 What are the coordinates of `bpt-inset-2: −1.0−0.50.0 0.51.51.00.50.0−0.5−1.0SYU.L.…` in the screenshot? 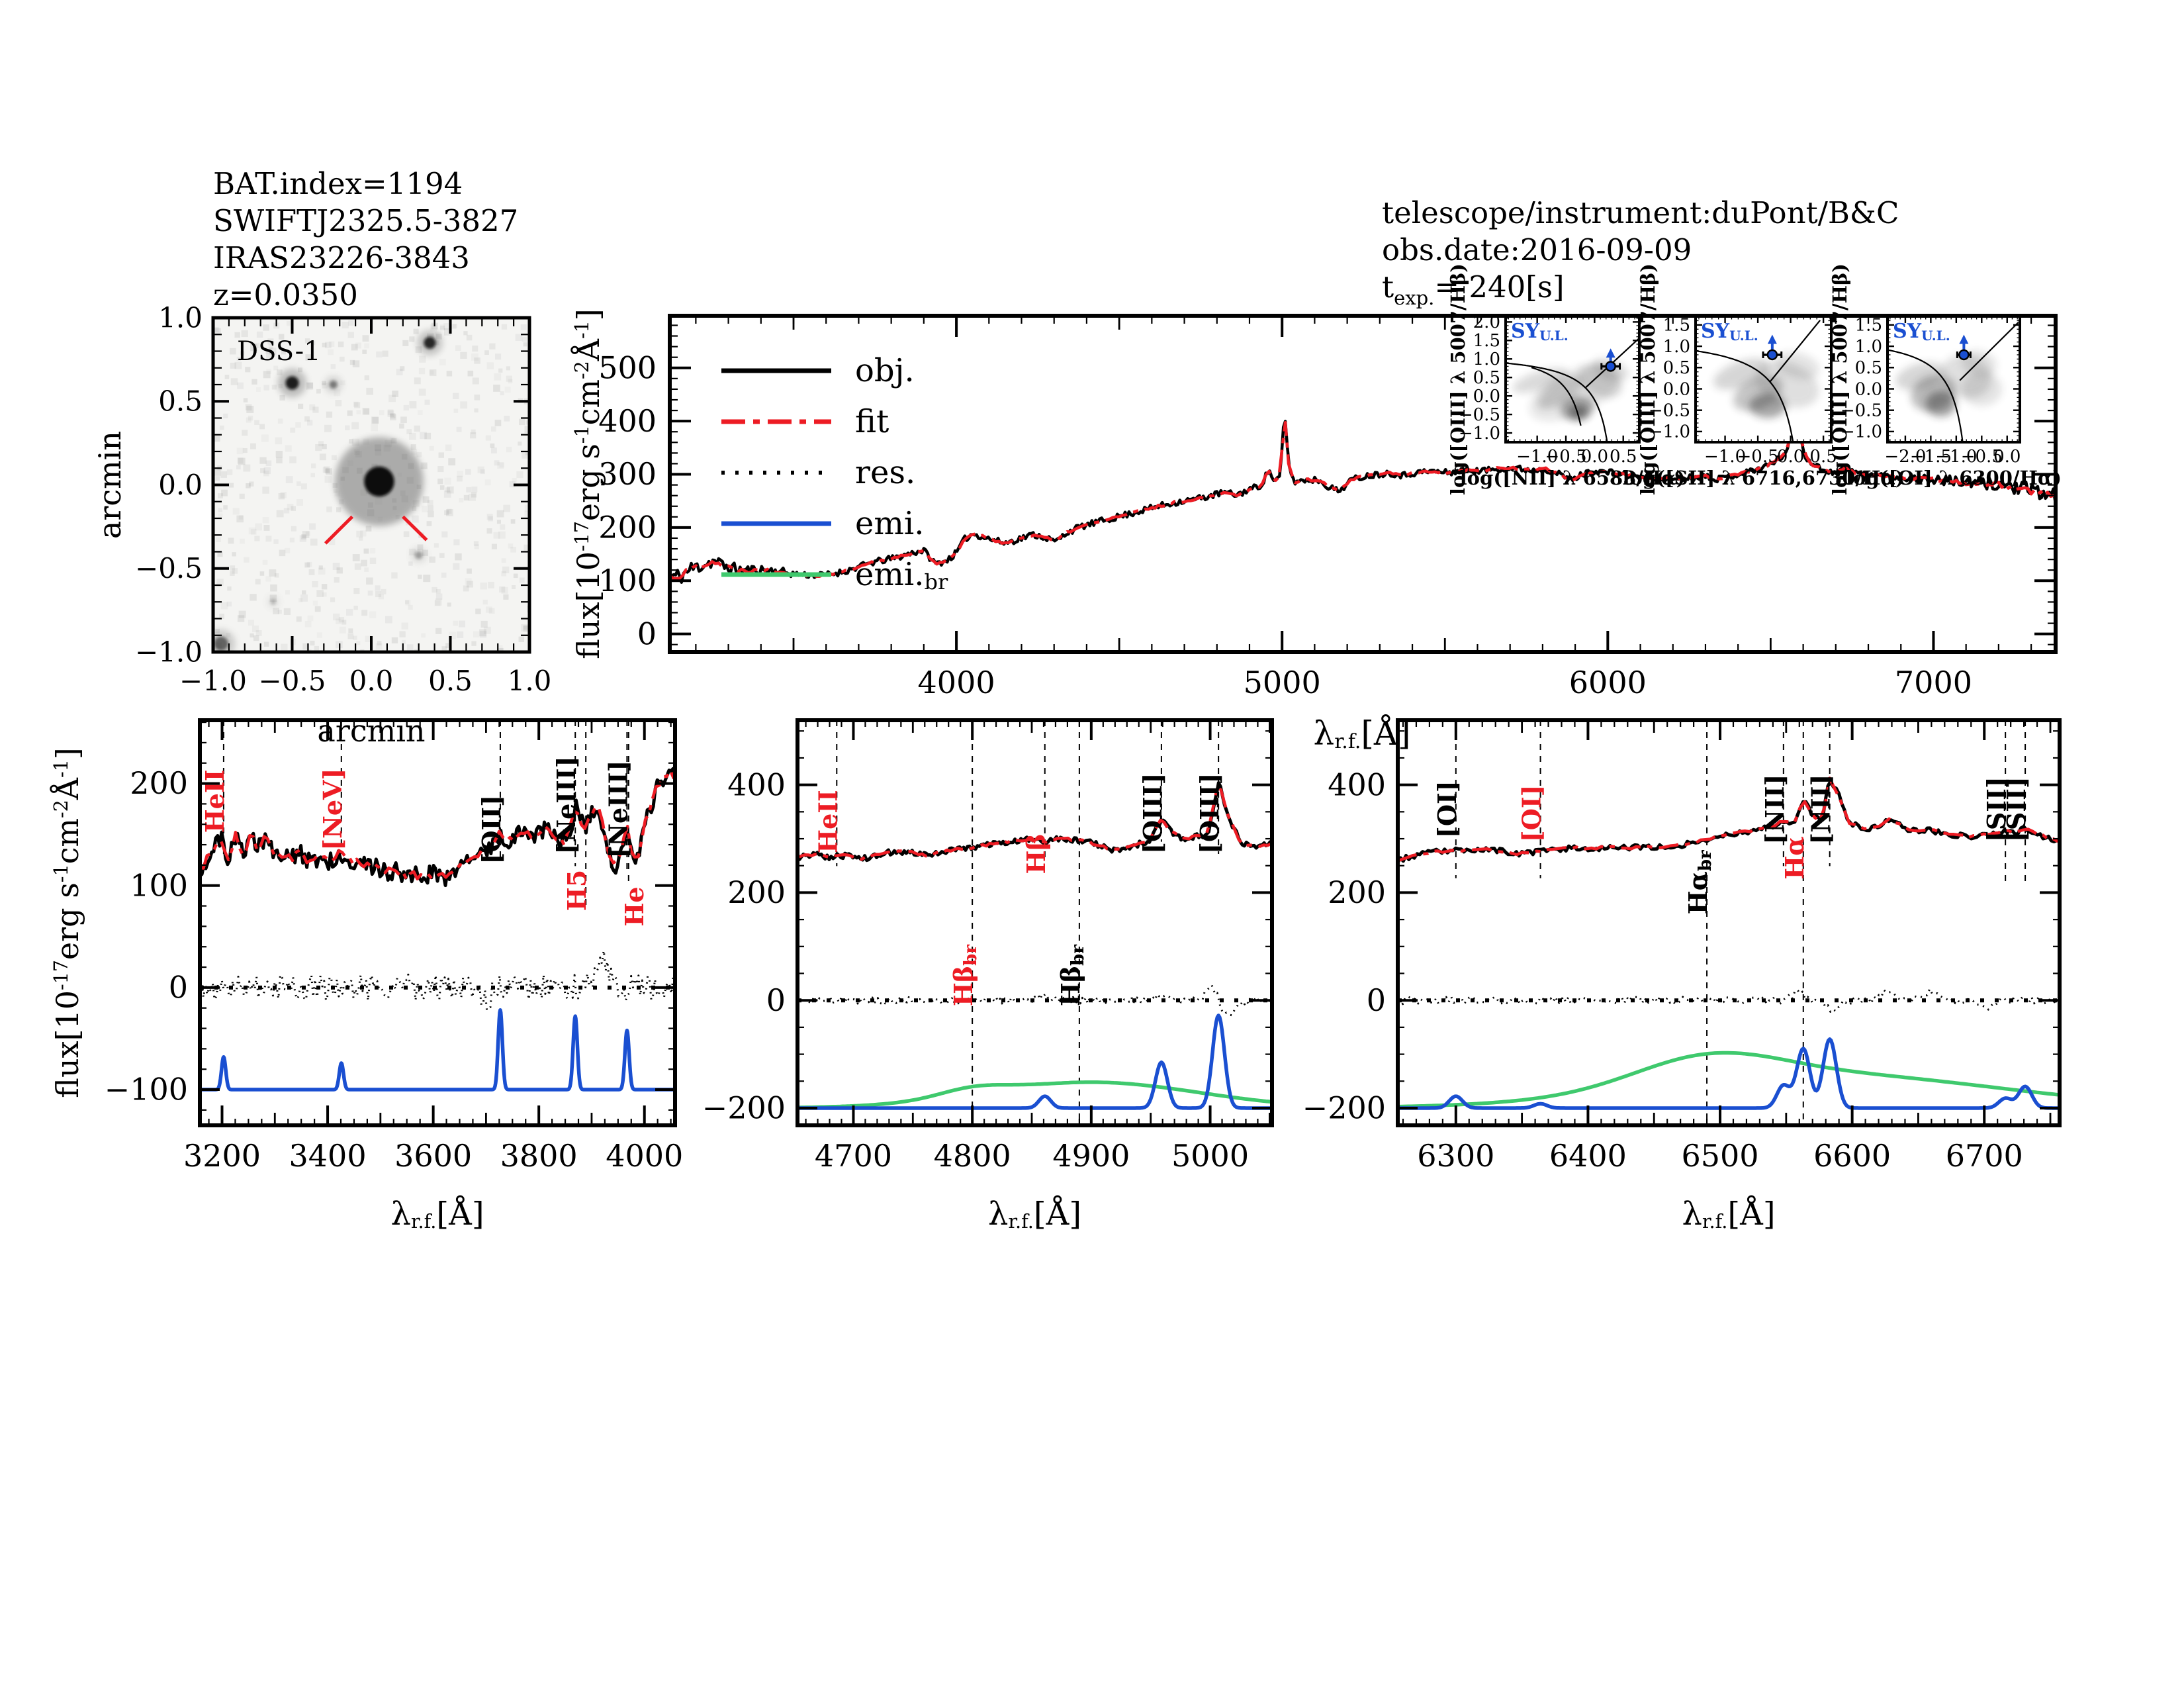 It's located at (1764, 379).